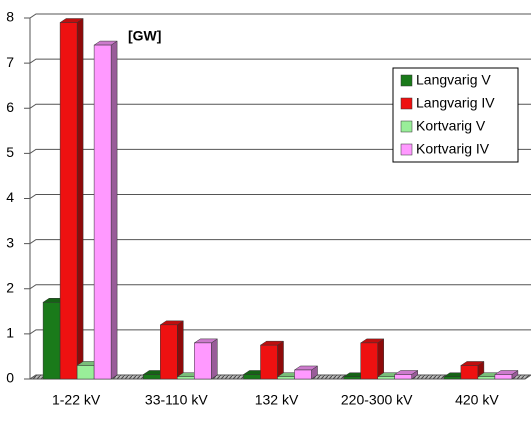 Image resolution: width=531 pixels, height=423 pixels. I want to click on legend-label: Kortvarig V, so click(451, 126).